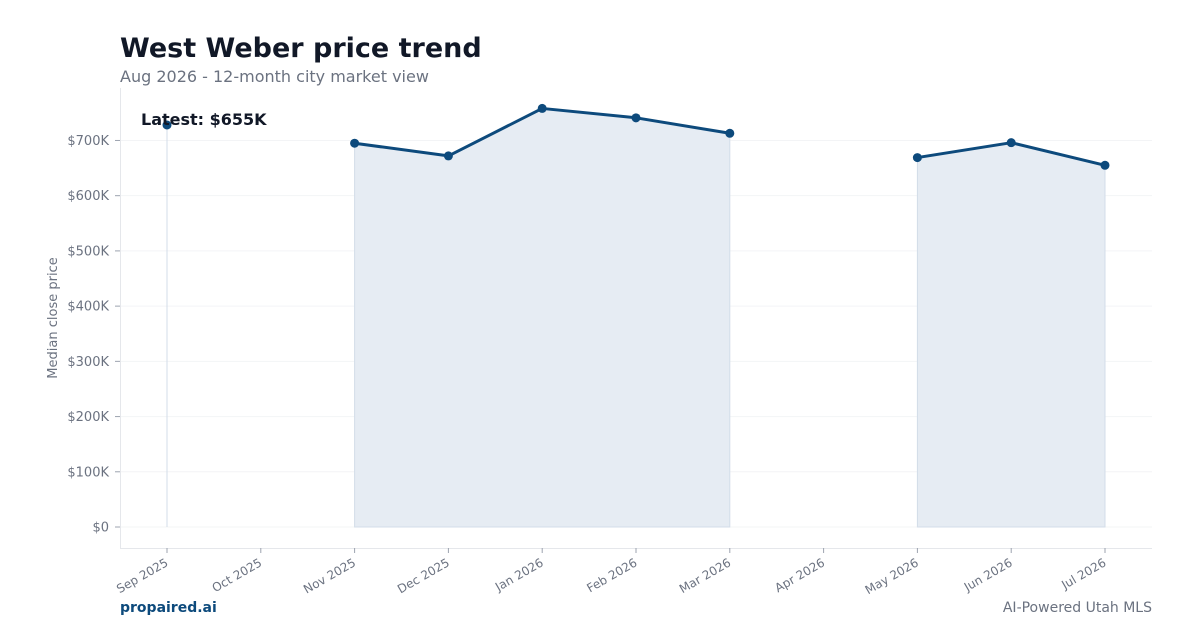 This screenshot has width=1200, height=630. I want to click on footer-tagline: AI-Powered Utah MLS, so click(1077, 608).